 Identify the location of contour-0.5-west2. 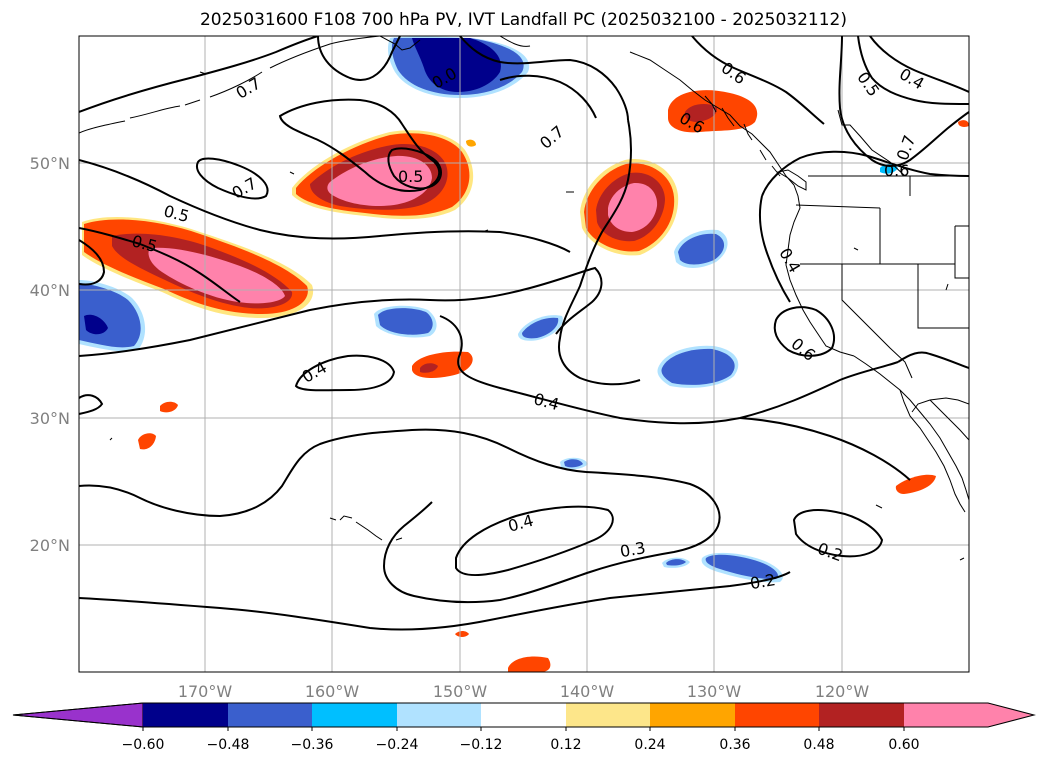
(160, 265).